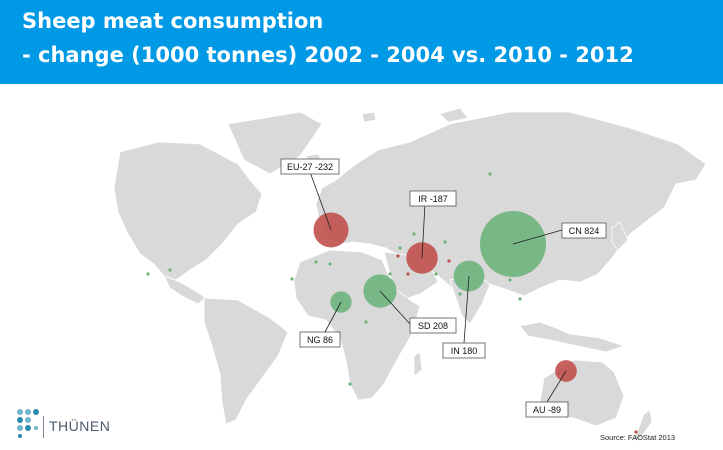 The width and height of the screenshot is (723, 450). I want to click on label-cn: CN 824, so click(584, 231).